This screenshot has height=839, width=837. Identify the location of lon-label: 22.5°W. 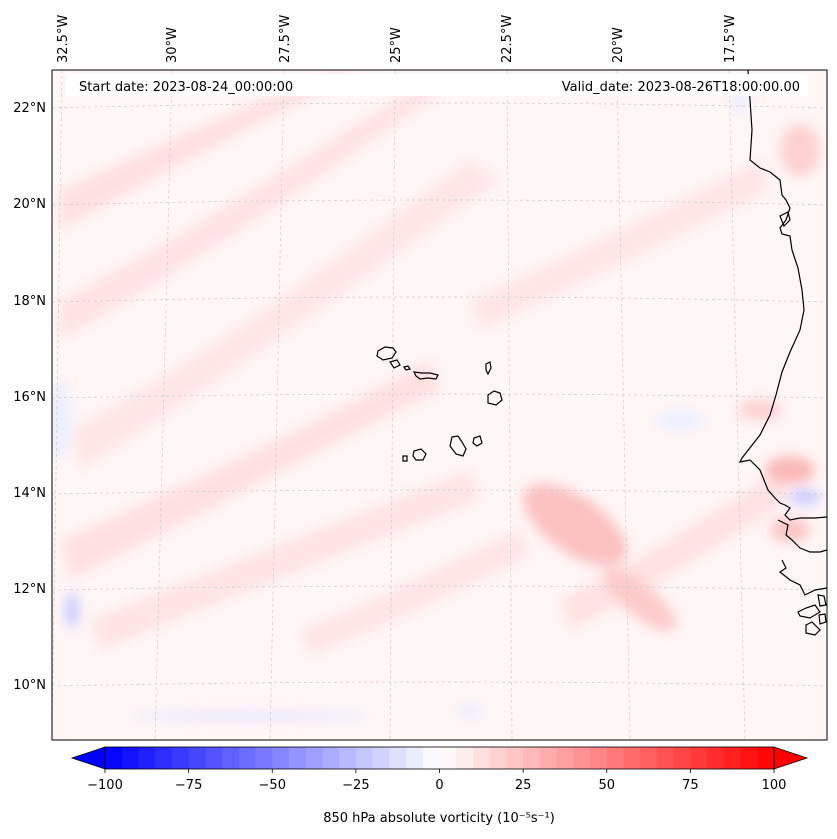
(507, 39).